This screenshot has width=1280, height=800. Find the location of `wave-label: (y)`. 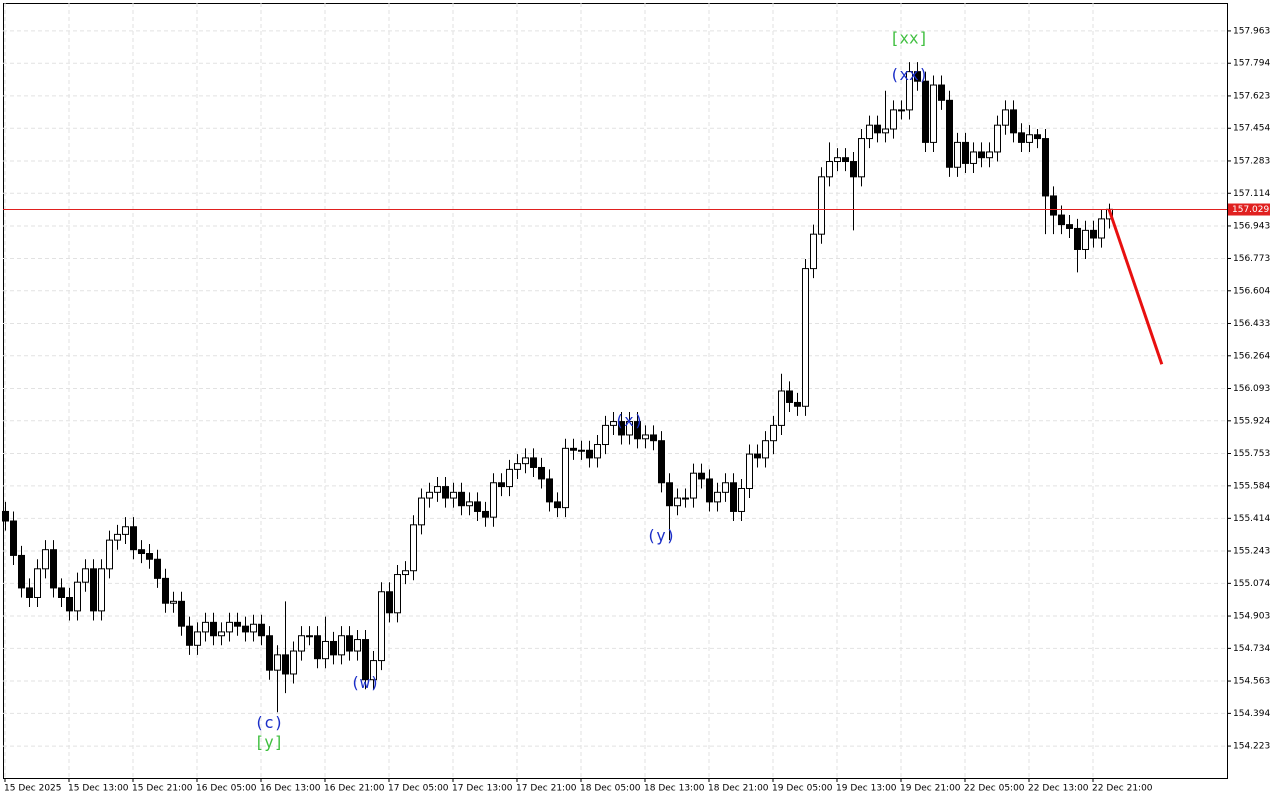

wave-label: (y) is located at coordinates (661, 535).